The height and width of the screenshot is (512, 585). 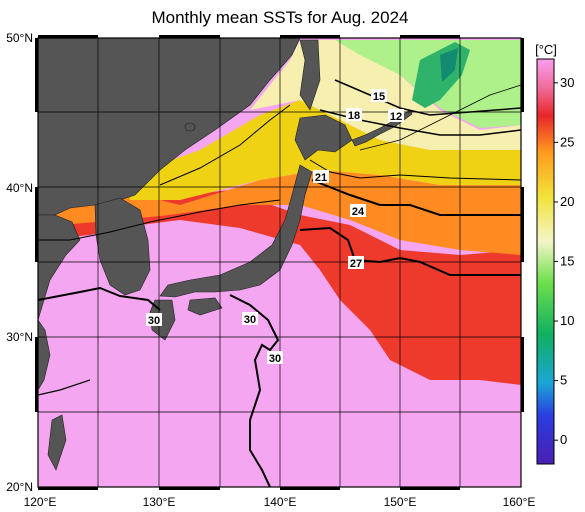 I want to click on colorbar-tick-label: 20, so click(x=567, y=201).